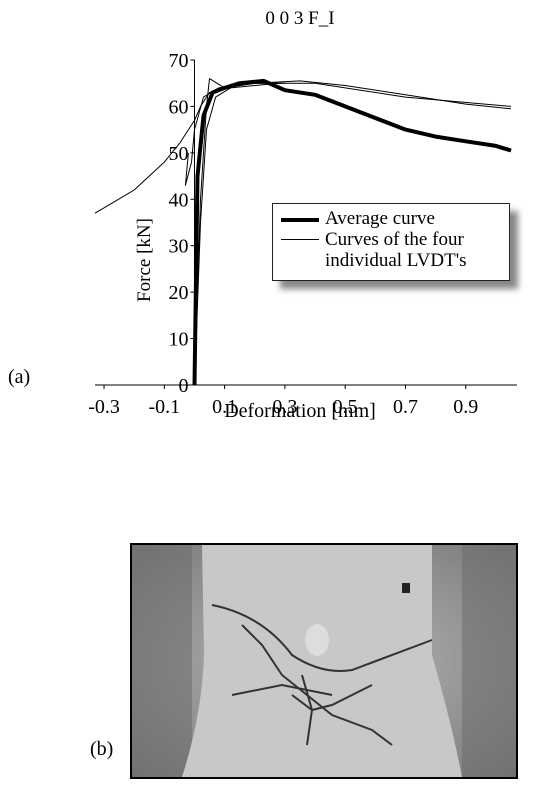  Describe the element at coordinates (178, 340) in the screenshot. I see `y-tick-label: 10` at that location.